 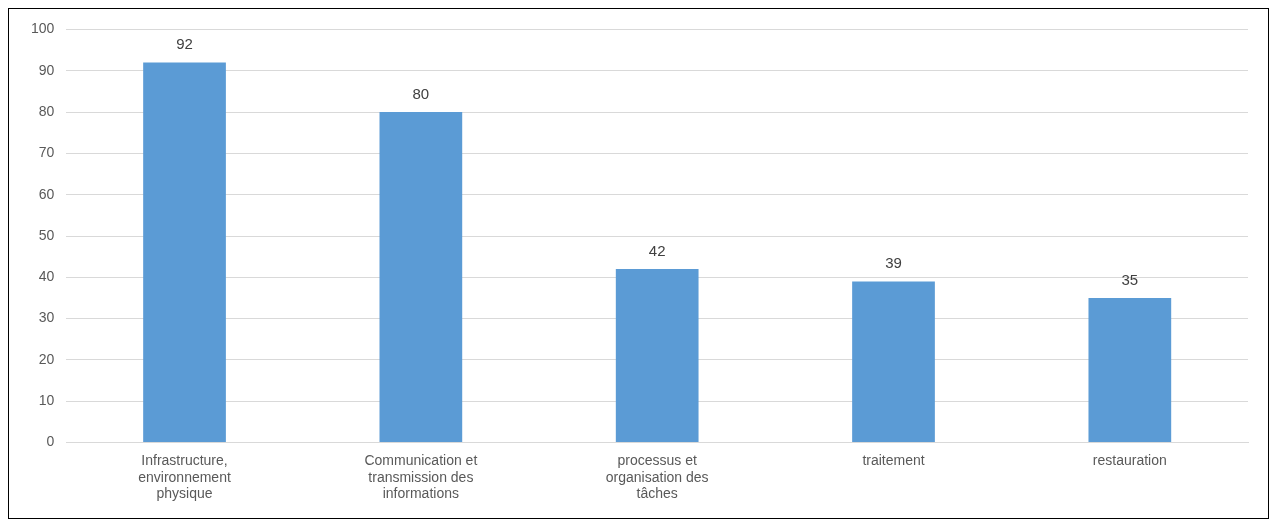 What do you see at coordinates (46, 276) in the screenshot?
I see `y-tick-label: 40` at bounding box center [46, 276].